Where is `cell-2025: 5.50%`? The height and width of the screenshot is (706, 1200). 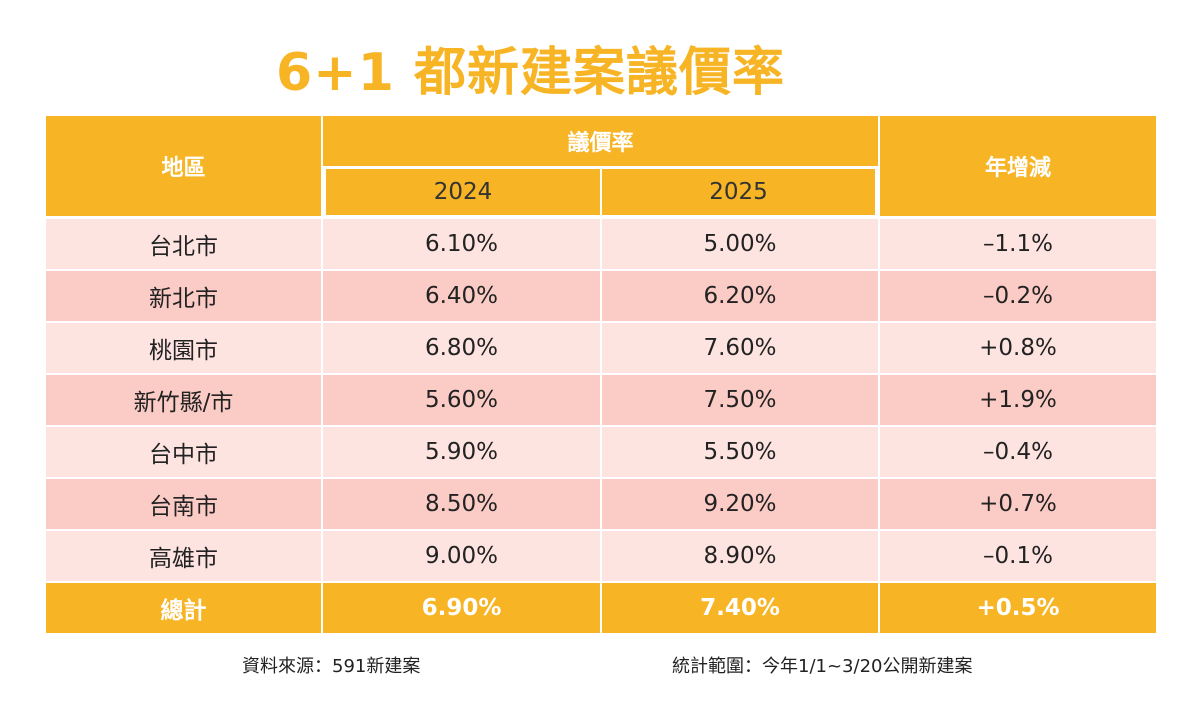 cell-2025: 5.50% is located at coordinates (740, 452).